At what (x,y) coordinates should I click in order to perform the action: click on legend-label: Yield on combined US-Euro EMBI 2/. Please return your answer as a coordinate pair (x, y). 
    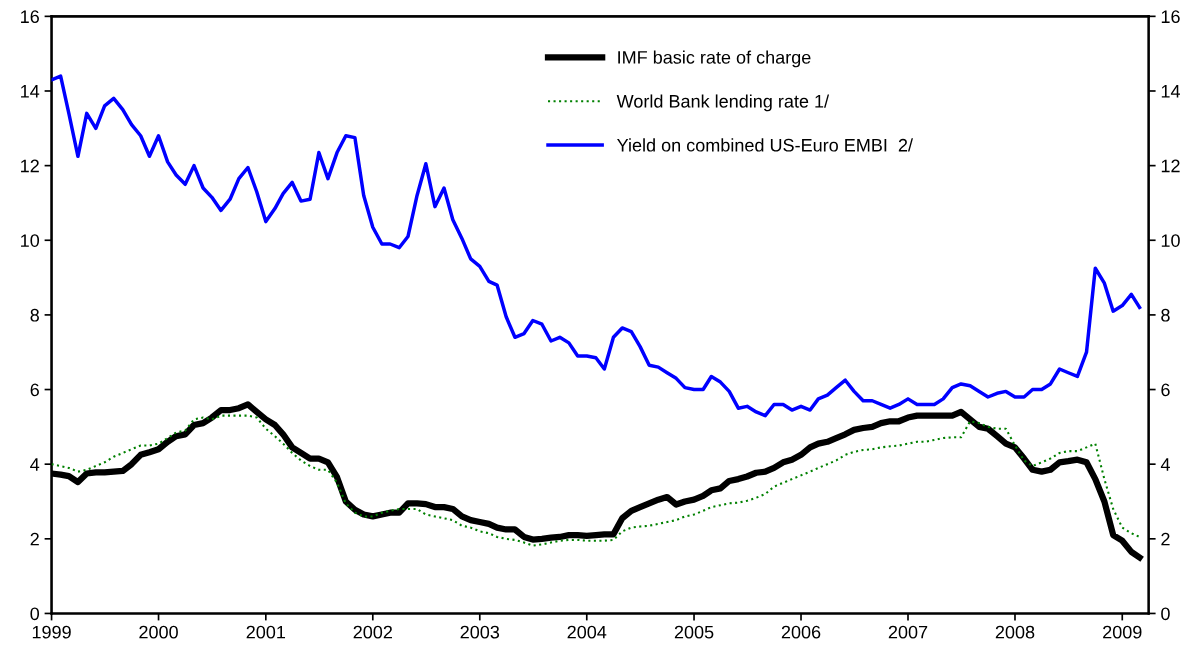
    Looking at the image, I should click on (765, 145).